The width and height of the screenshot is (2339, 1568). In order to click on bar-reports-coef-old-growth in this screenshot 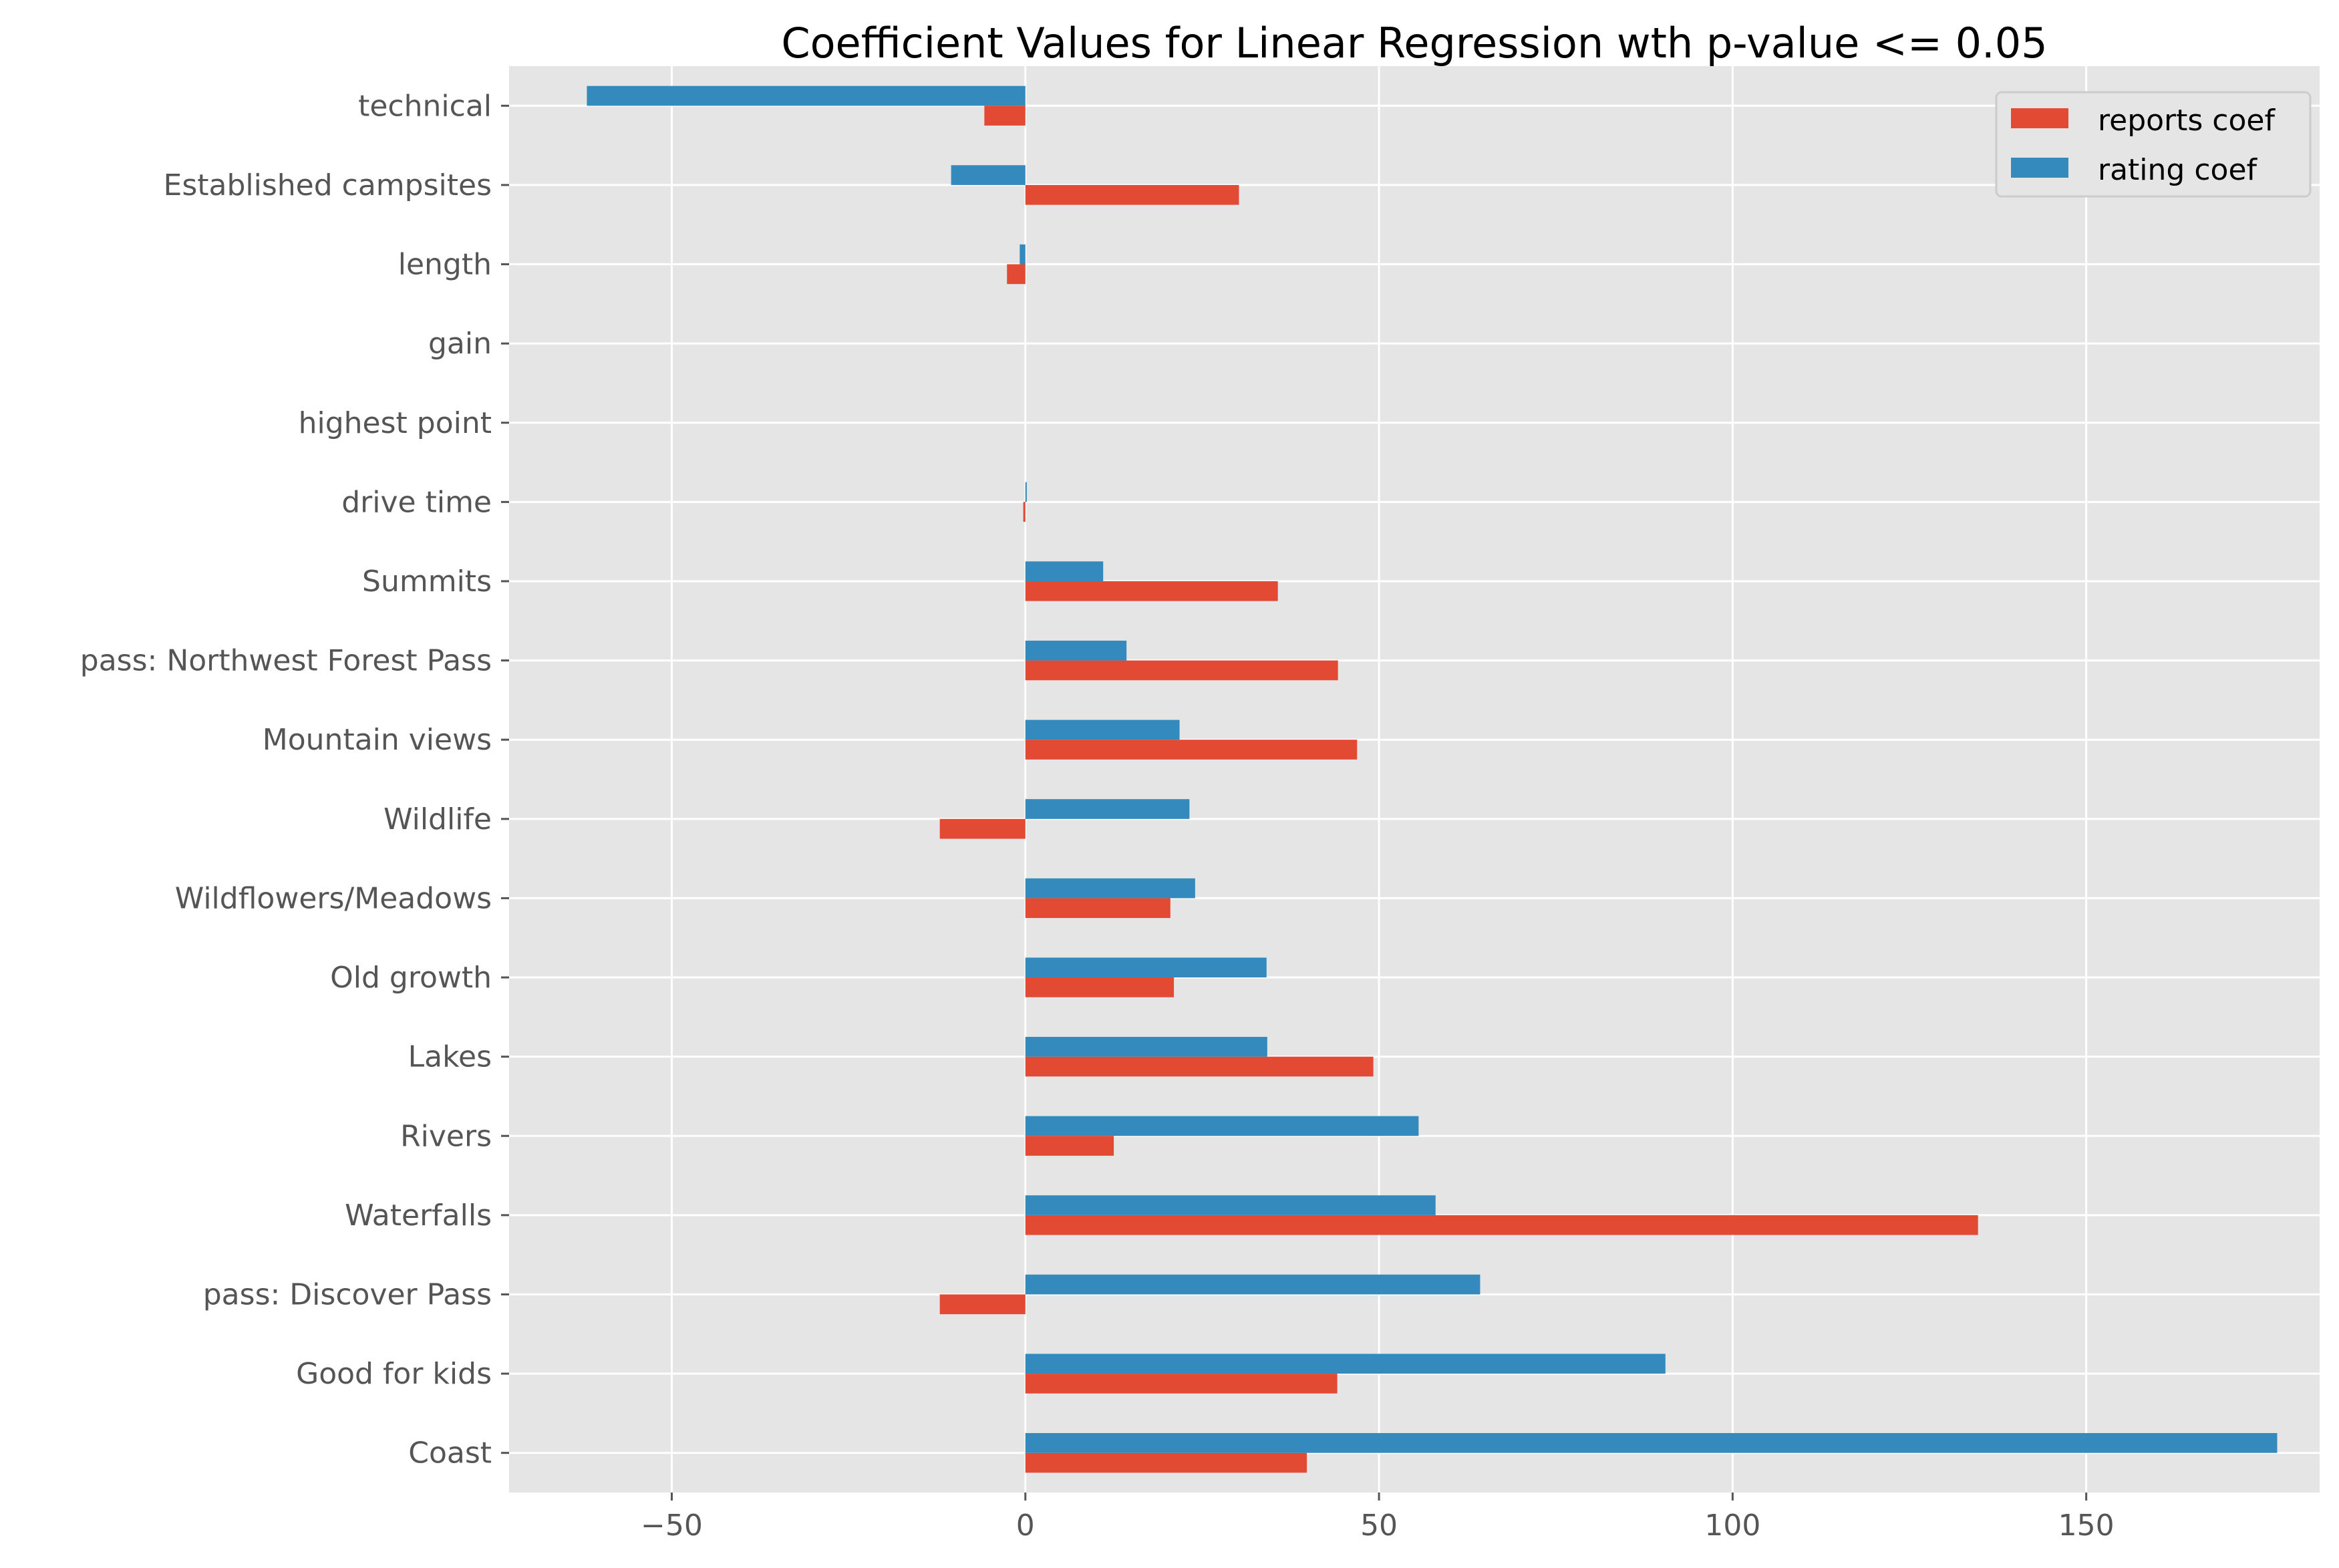, I will do `click(1100, 987)`.